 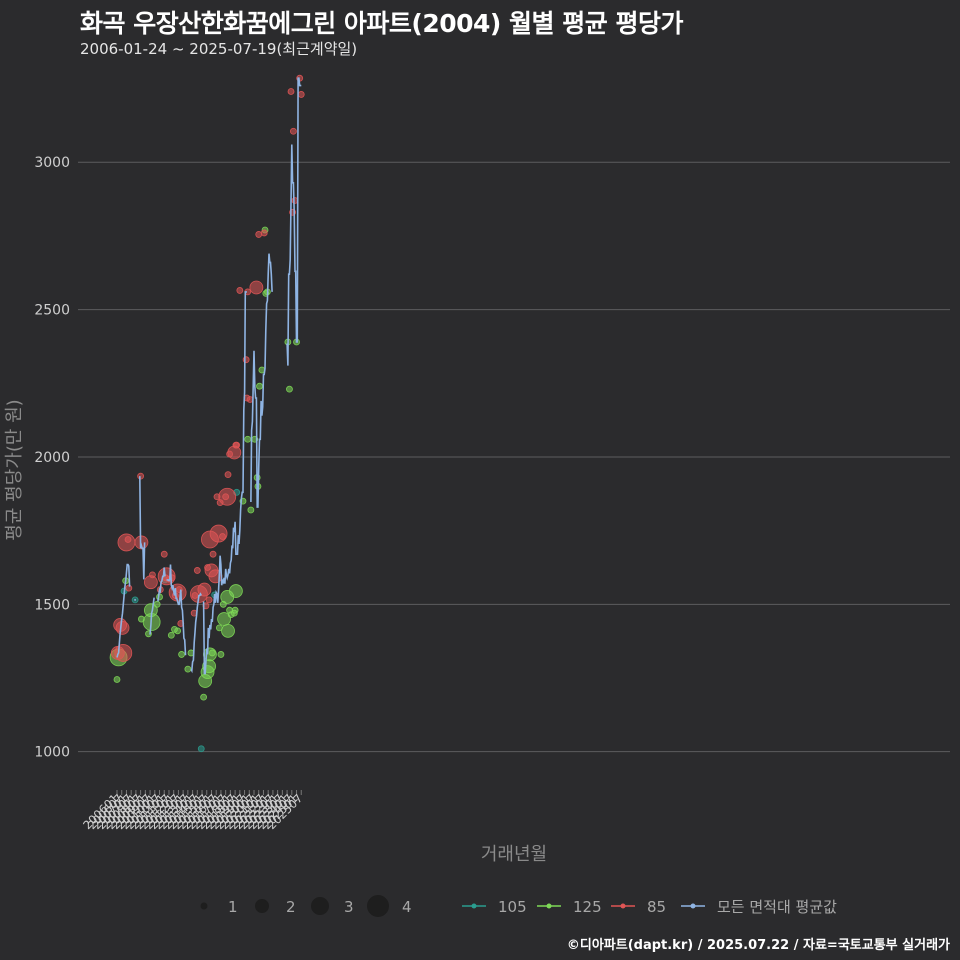 What do you see at coordinates (587, 907) in the screenshot?
I see `series-legend-label: 125` at bounding box center [587, 907].